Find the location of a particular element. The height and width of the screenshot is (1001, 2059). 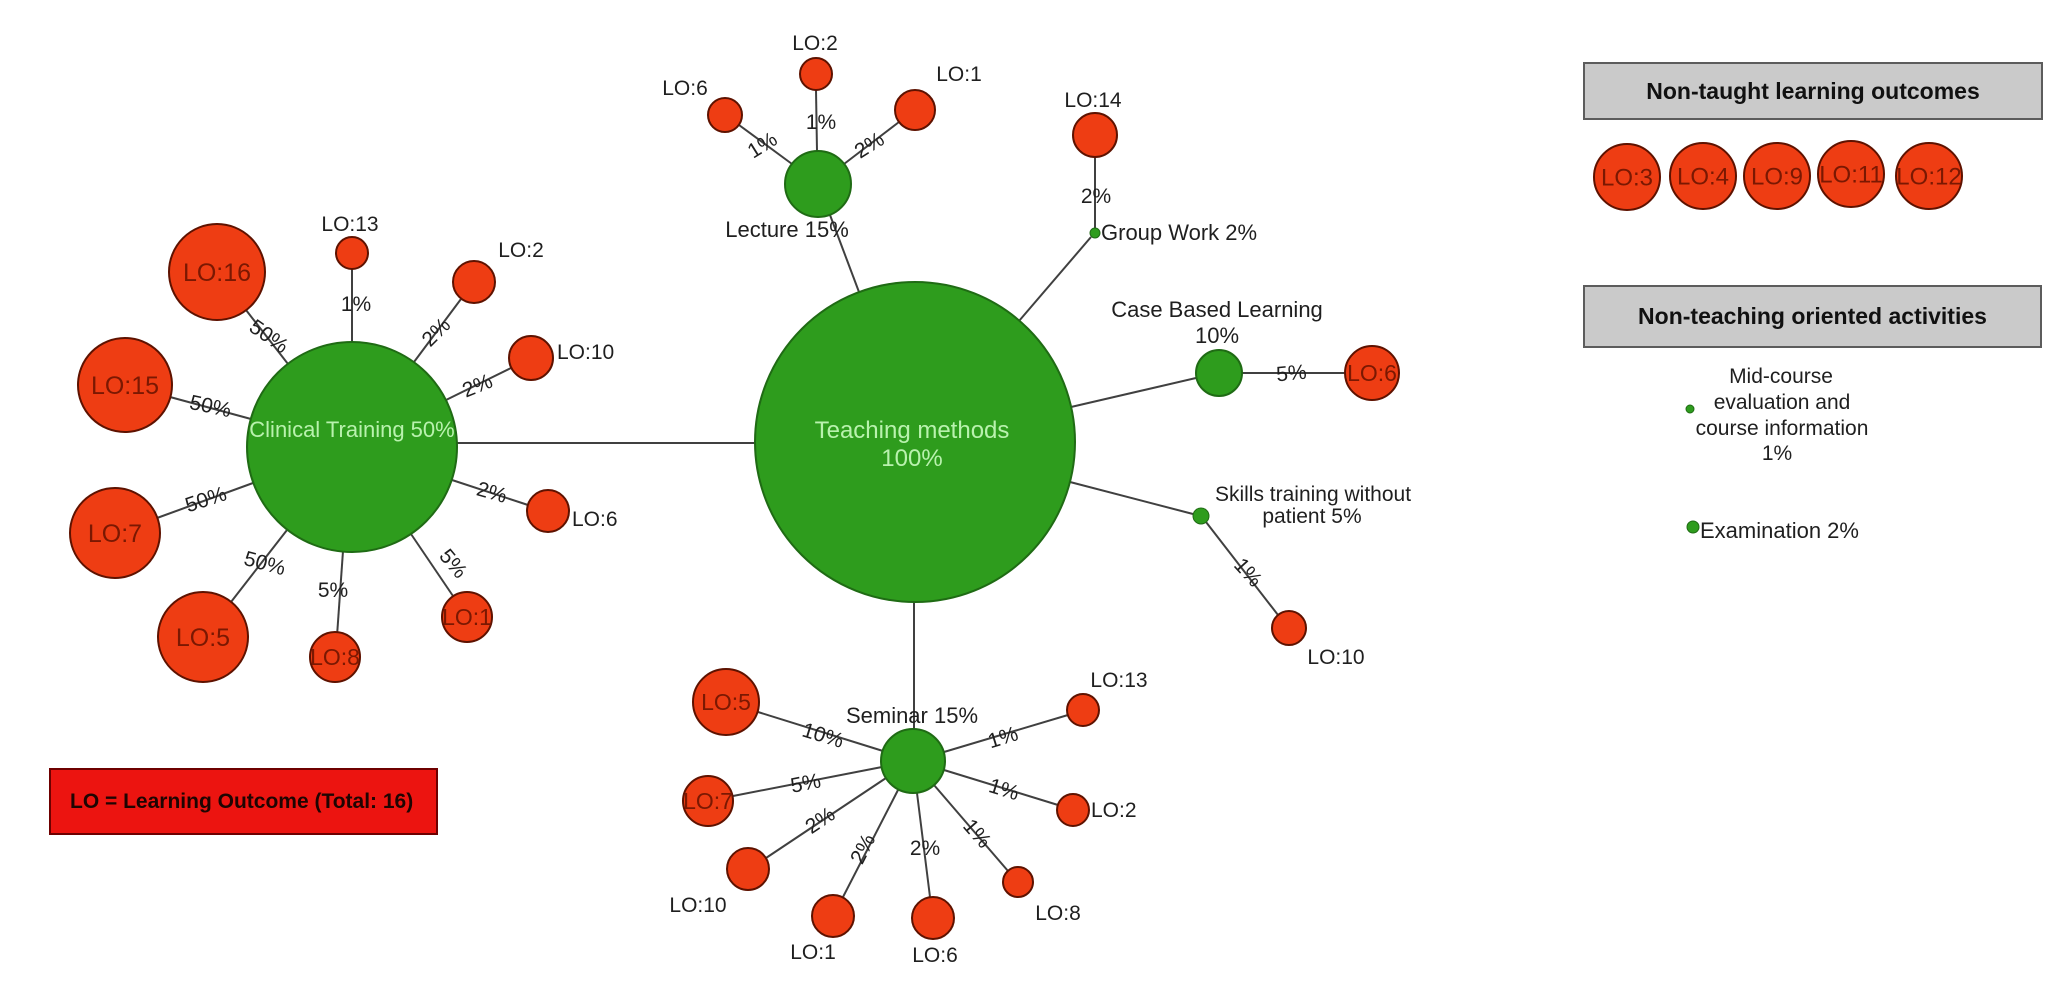

skills-label-line2: patient 5% is located at coordinates (1311, 516).